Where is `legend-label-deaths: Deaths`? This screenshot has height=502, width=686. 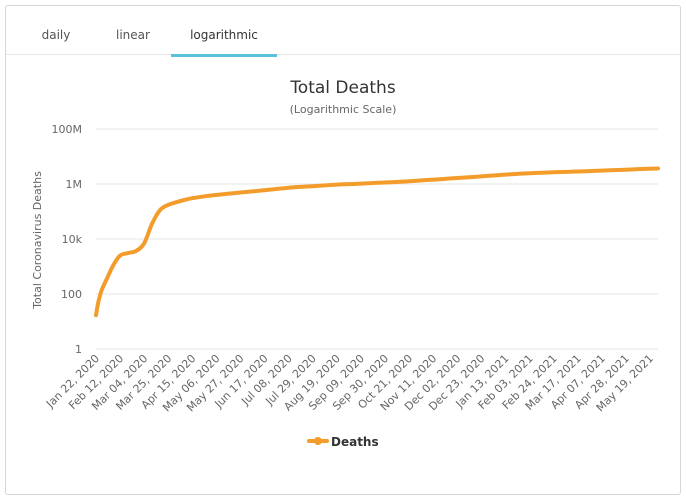
legend-label-deaths: Deaths is located at coordinates (355, 442).